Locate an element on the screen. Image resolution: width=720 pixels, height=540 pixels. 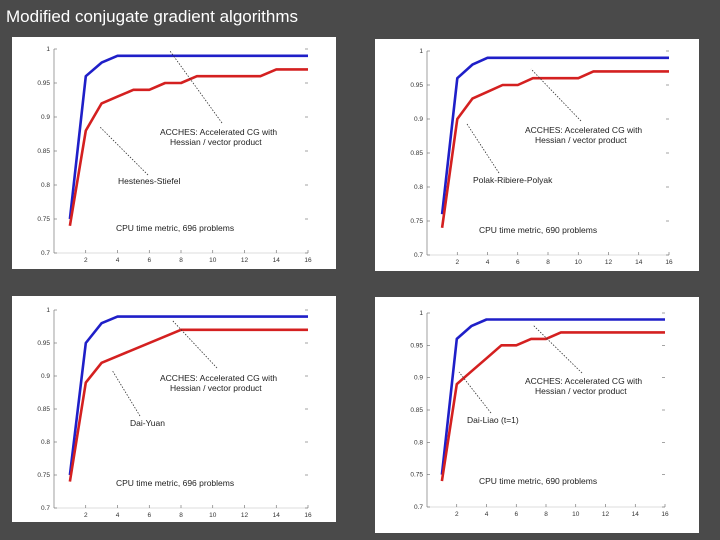
annotation-comparison-label: Hestenes-Stiefel is located at coordinates (149, 181).